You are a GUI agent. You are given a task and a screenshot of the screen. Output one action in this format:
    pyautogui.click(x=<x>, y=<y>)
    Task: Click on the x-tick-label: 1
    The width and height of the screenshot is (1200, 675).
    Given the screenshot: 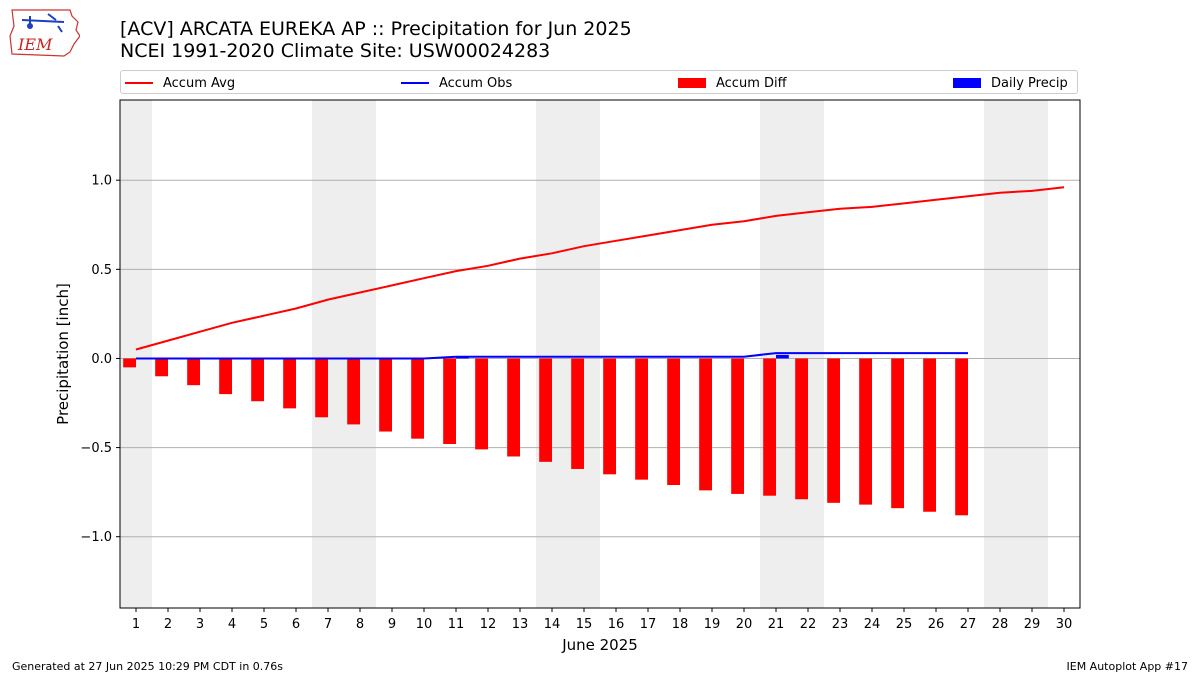 What is the action you would take?
    pyautogui.click(x=136, y=624)
    